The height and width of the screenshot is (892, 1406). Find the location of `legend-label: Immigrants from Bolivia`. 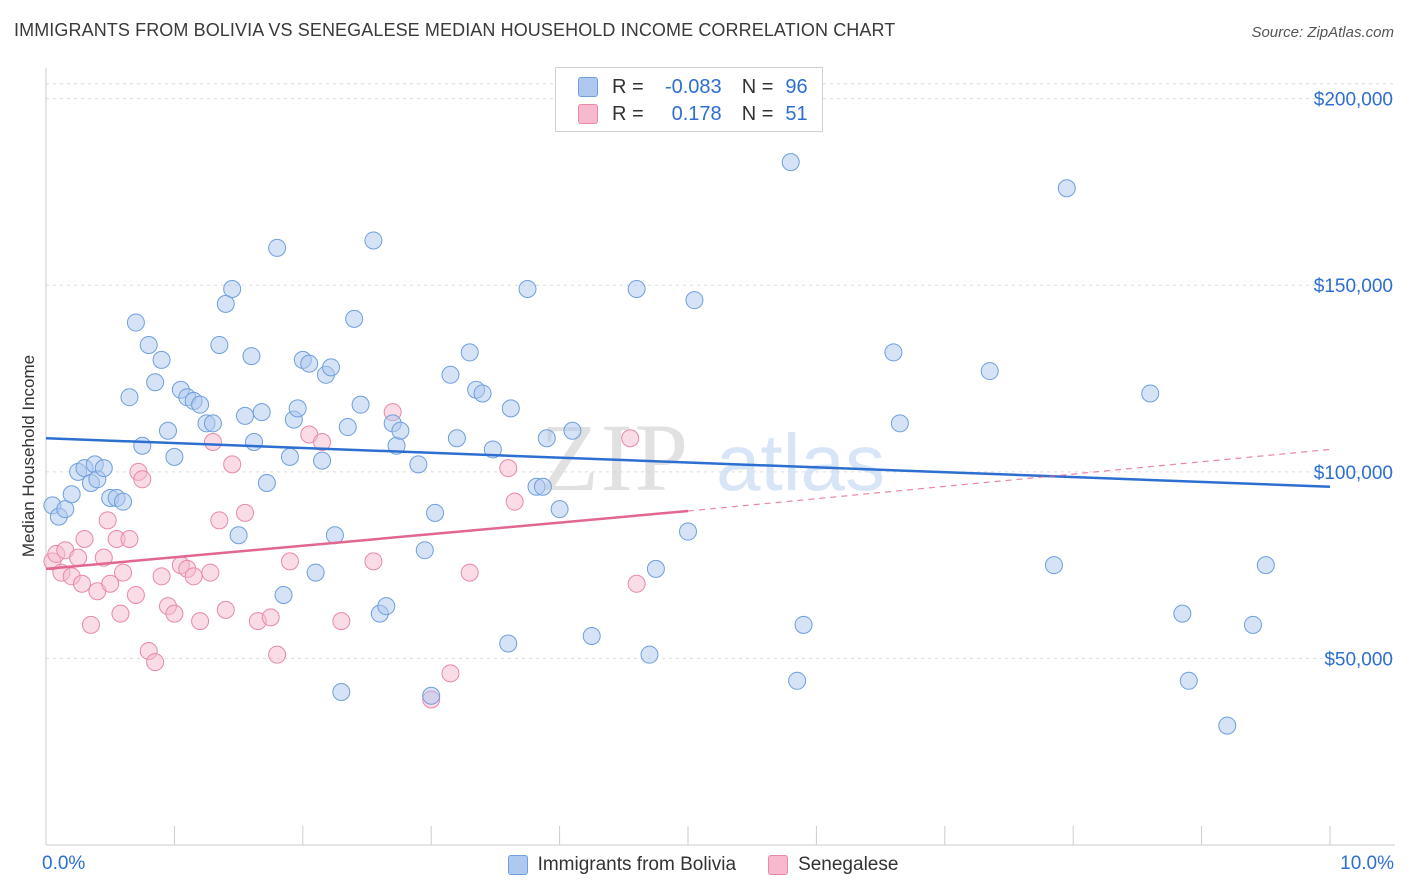

legend-label: Immigrants from Bolivia is located at coordinates (637, 864).